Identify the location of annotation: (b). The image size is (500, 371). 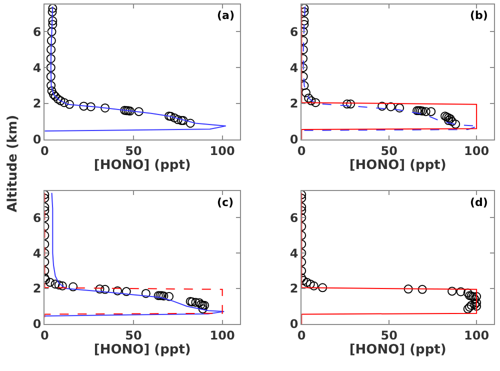
(479, 15).